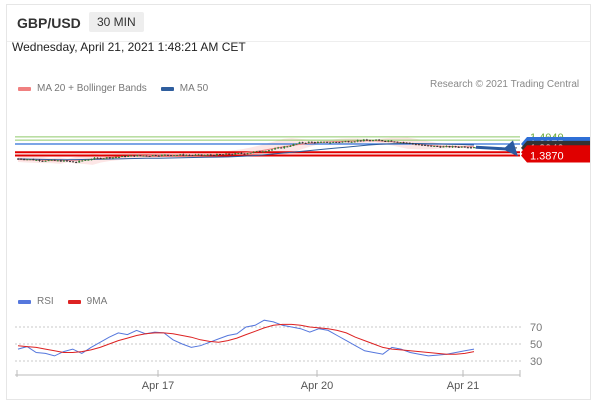  I want to click on bollinger-band, so click(246, 151).